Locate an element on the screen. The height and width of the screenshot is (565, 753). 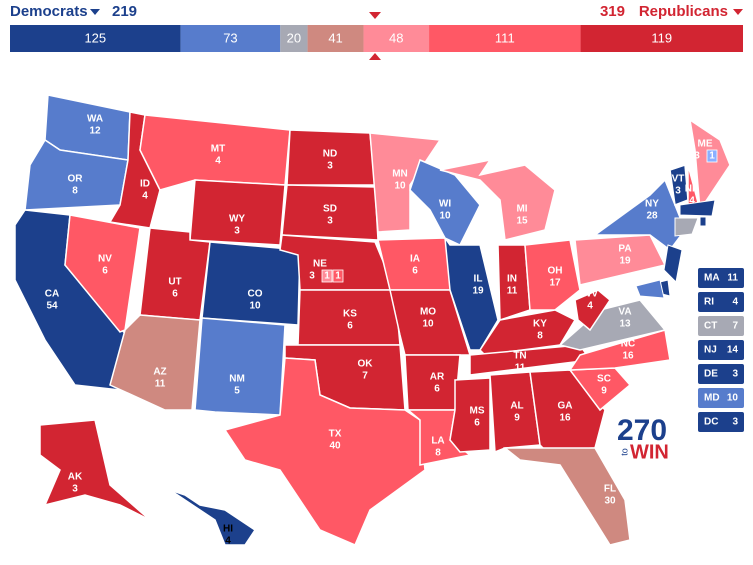
state-abbr: HI is located at coordinates (228, 529).